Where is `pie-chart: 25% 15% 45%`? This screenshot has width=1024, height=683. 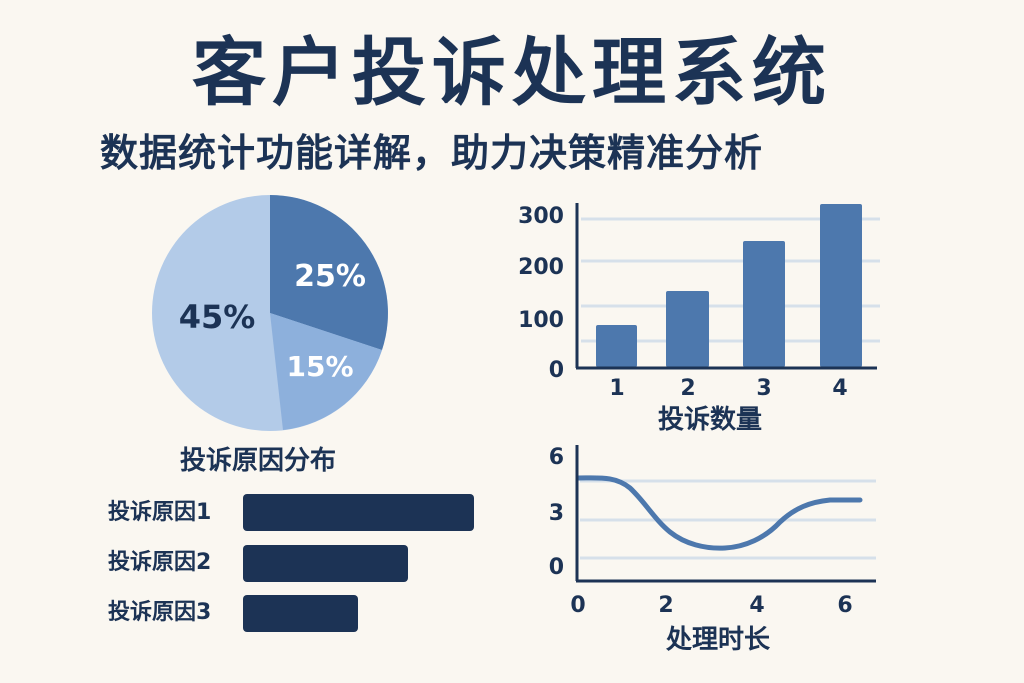 pie-chart: 25% 15% 45% is located at coordinates (270, 313).